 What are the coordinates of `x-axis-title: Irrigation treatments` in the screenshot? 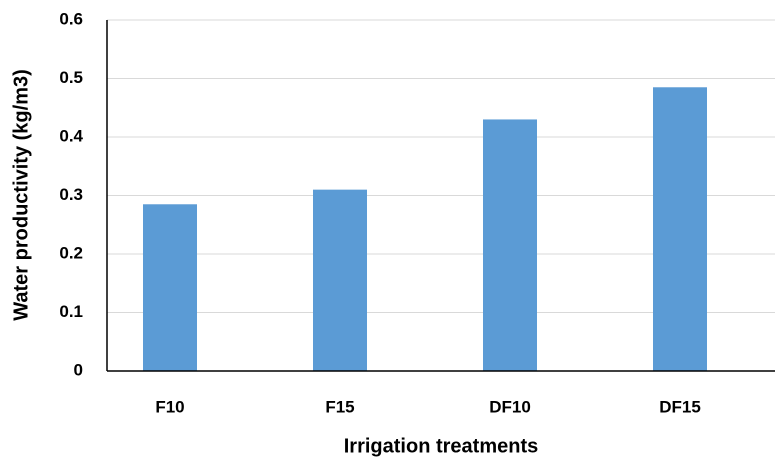 It's located at (441, 446).